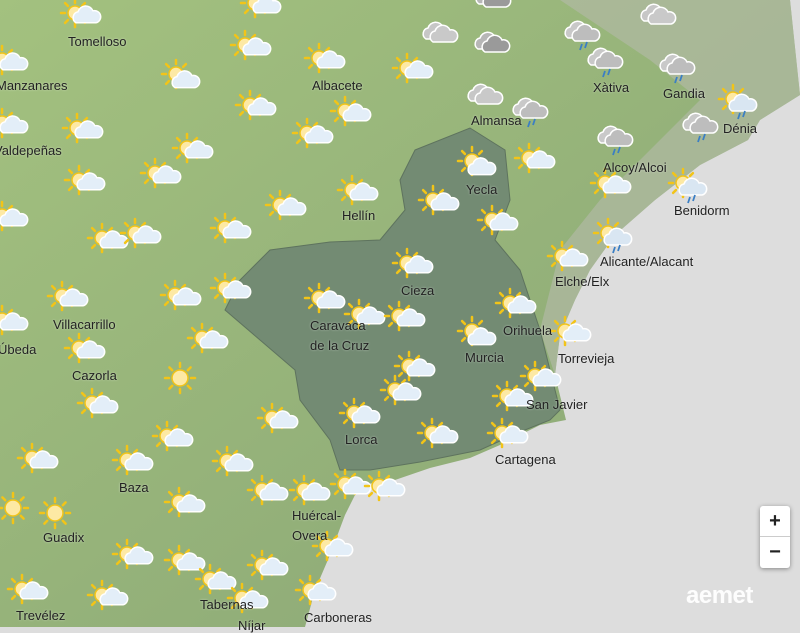 The height and width of the screenshot is (633, 800). Describe the element at coordinates (97, 41) in the screenshot. I see `city-label: Tomelloso` at that location.